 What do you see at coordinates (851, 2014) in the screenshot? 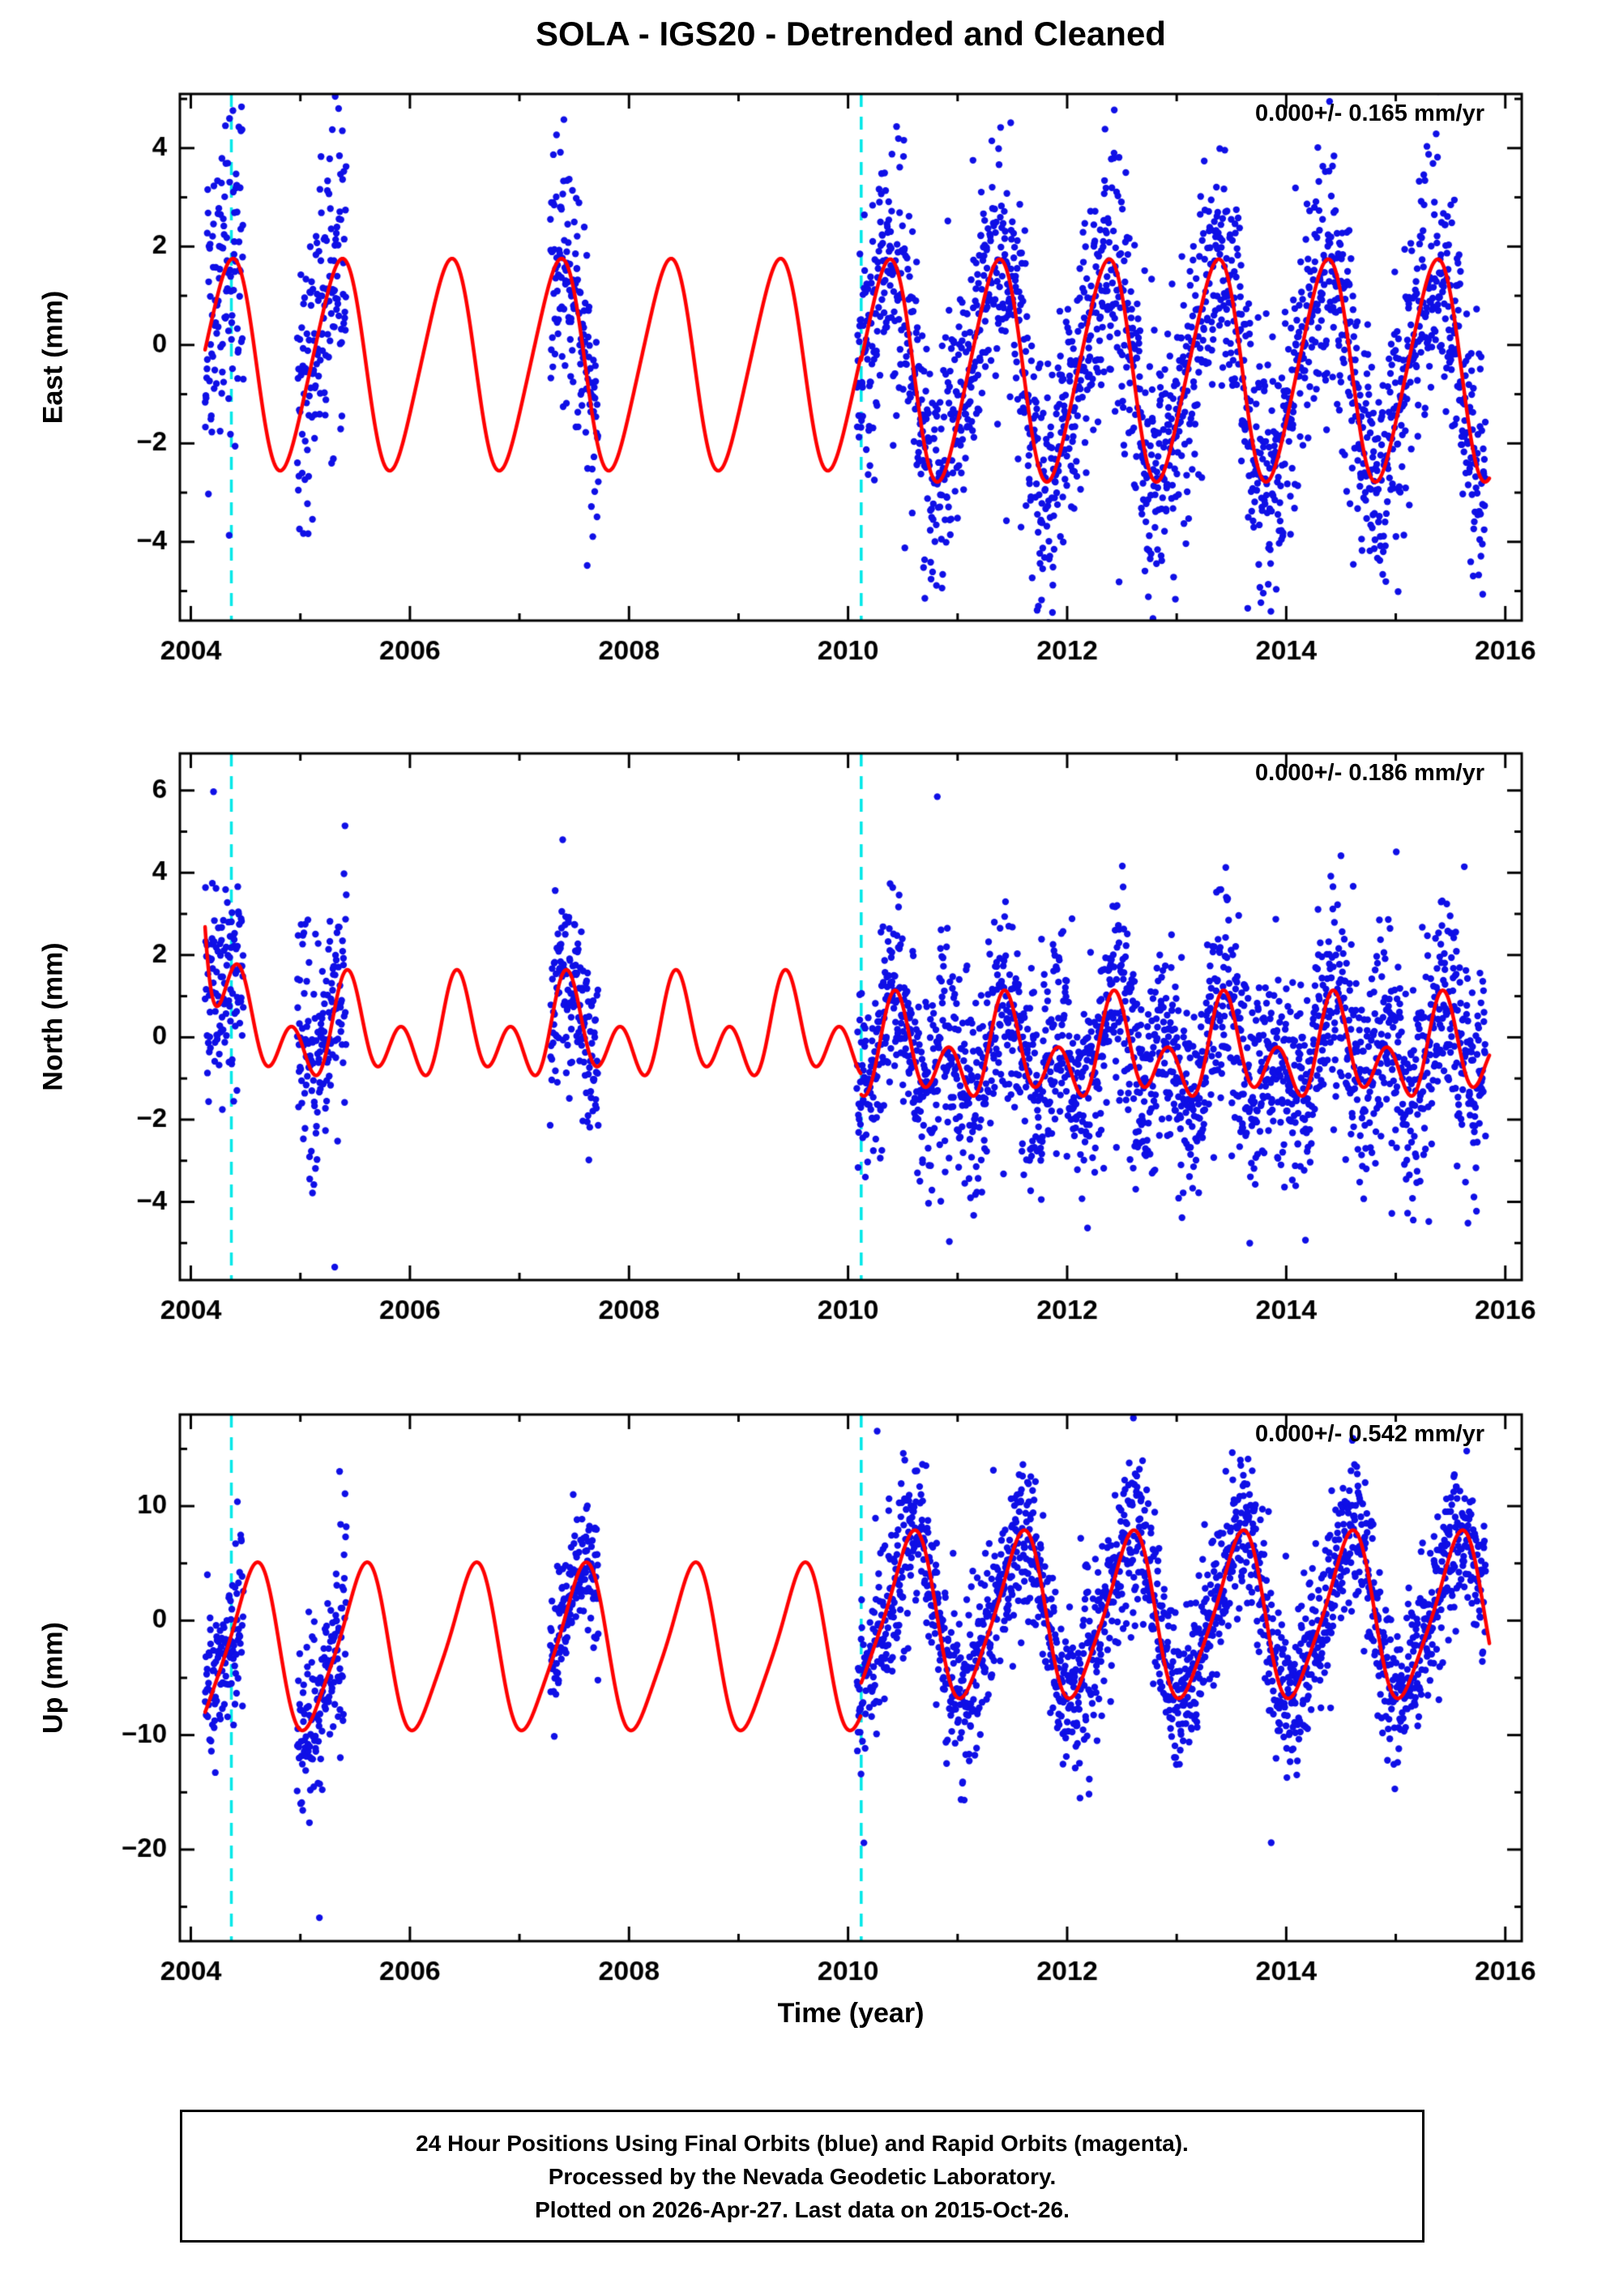
I see `x-axis-label: Time (year)` at bounding box center [851, 2014].